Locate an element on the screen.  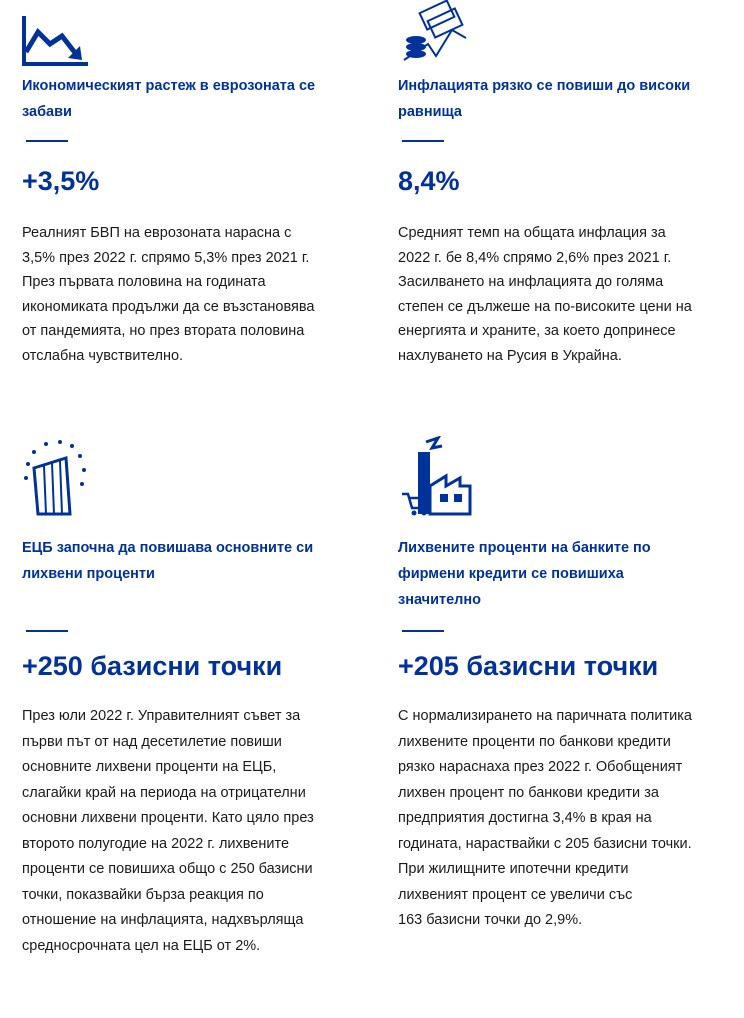
body-text: С нормализирането на паричната политика is located at coordinates (545, 716).